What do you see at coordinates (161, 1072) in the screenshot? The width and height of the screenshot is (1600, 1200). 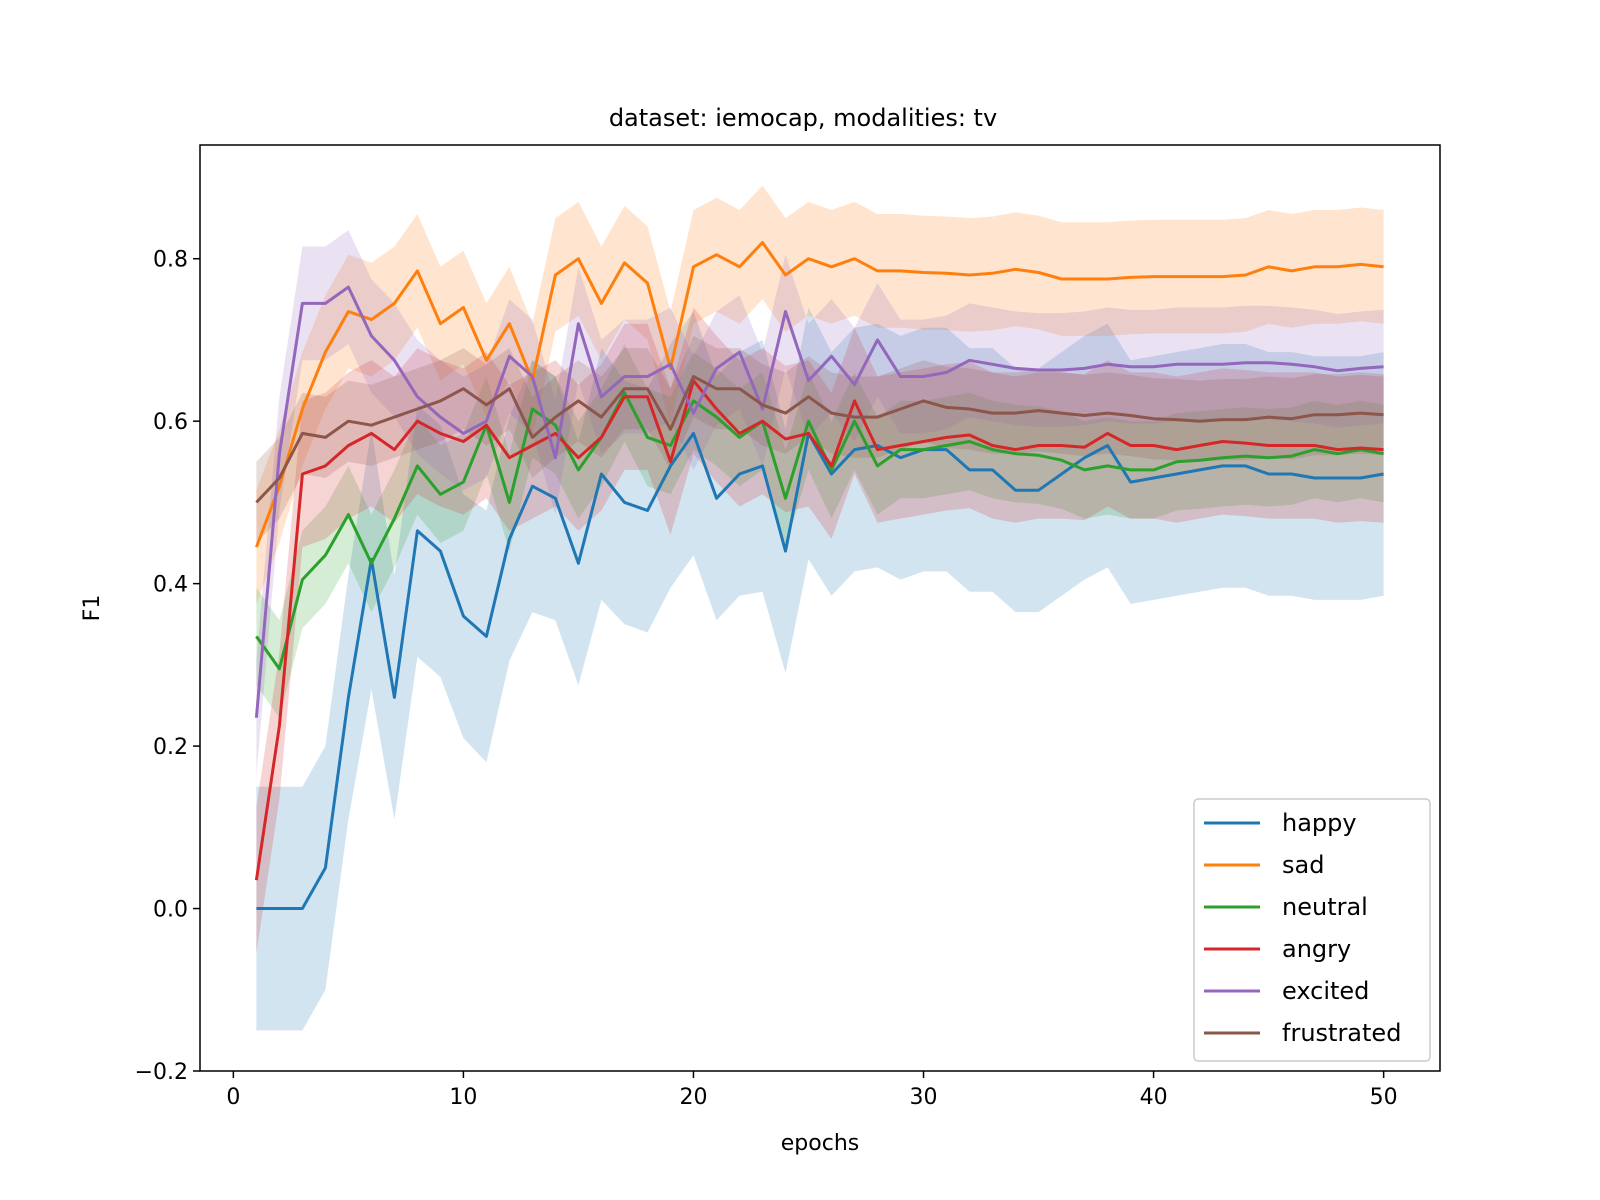 I see `y-tick-label: −0.2` at bounding box center [161, 1072].